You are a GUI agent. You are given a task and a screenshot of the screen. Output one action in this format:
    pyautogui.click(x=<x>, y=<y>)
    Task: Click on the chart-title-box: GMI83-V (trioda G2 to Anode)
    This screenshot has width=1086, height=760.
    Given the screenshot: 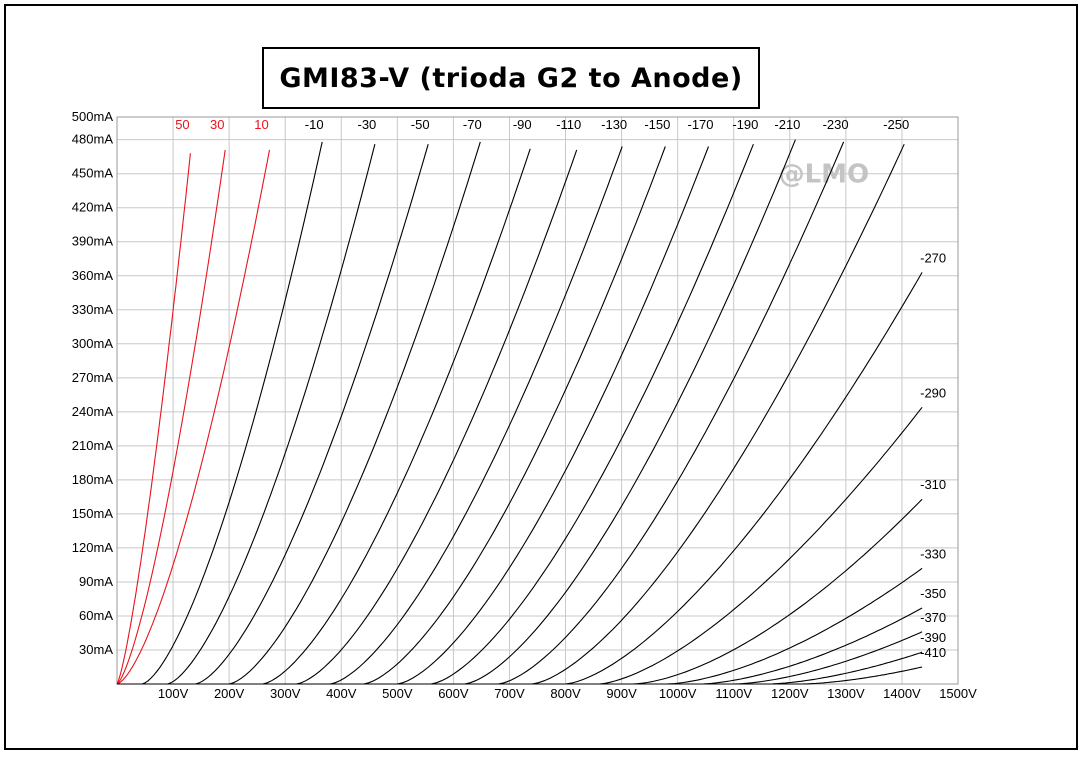 What is the action you would take?
    pyautogui.click(x=511, y=78)
    